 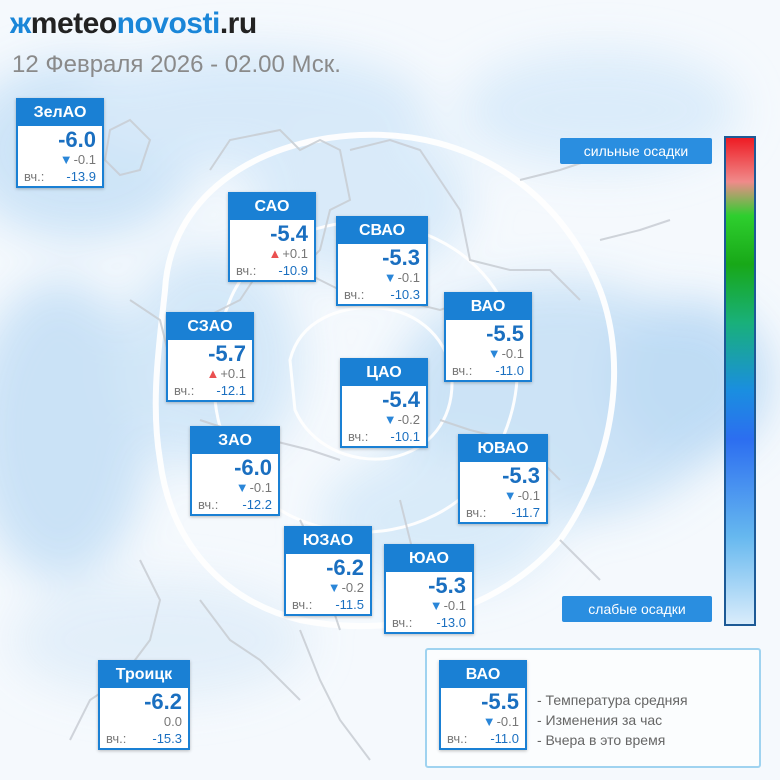 What do you see at coordinates (328, 541) in the screenshot?
I see `district-name: ЮЗАО` at bounding box center [328, 541].